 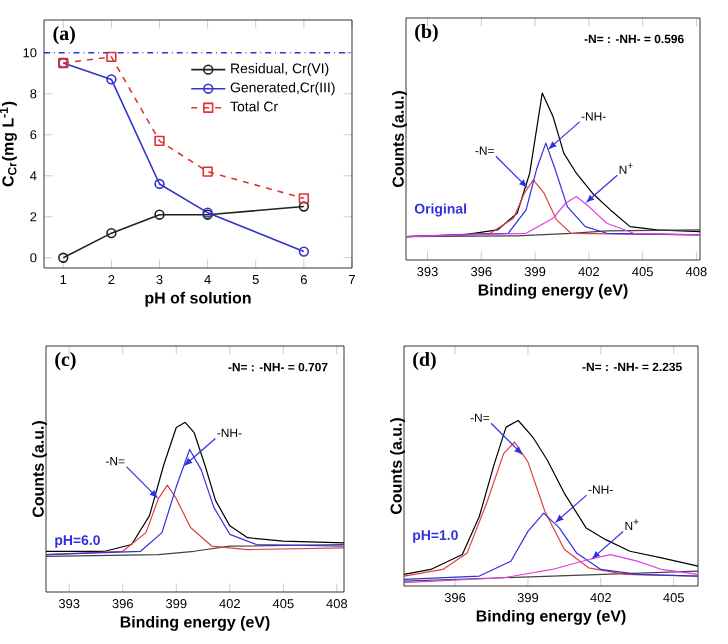 I want to click on chart-title: (d), so click(x=424, y=361).